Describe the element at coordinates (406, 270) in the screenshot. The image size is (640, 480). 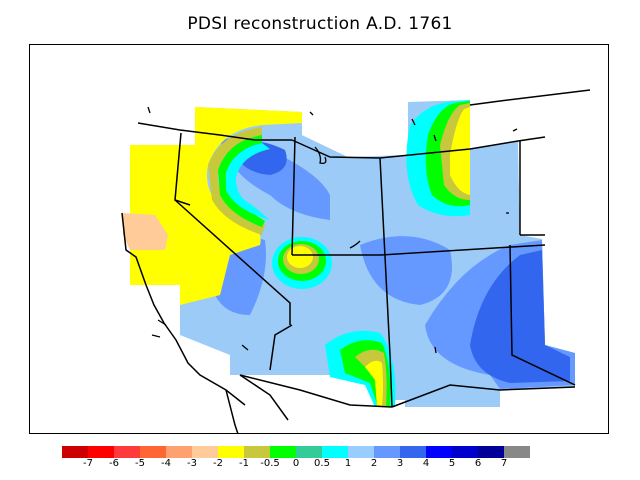
I see `wet-region-east` at that location.